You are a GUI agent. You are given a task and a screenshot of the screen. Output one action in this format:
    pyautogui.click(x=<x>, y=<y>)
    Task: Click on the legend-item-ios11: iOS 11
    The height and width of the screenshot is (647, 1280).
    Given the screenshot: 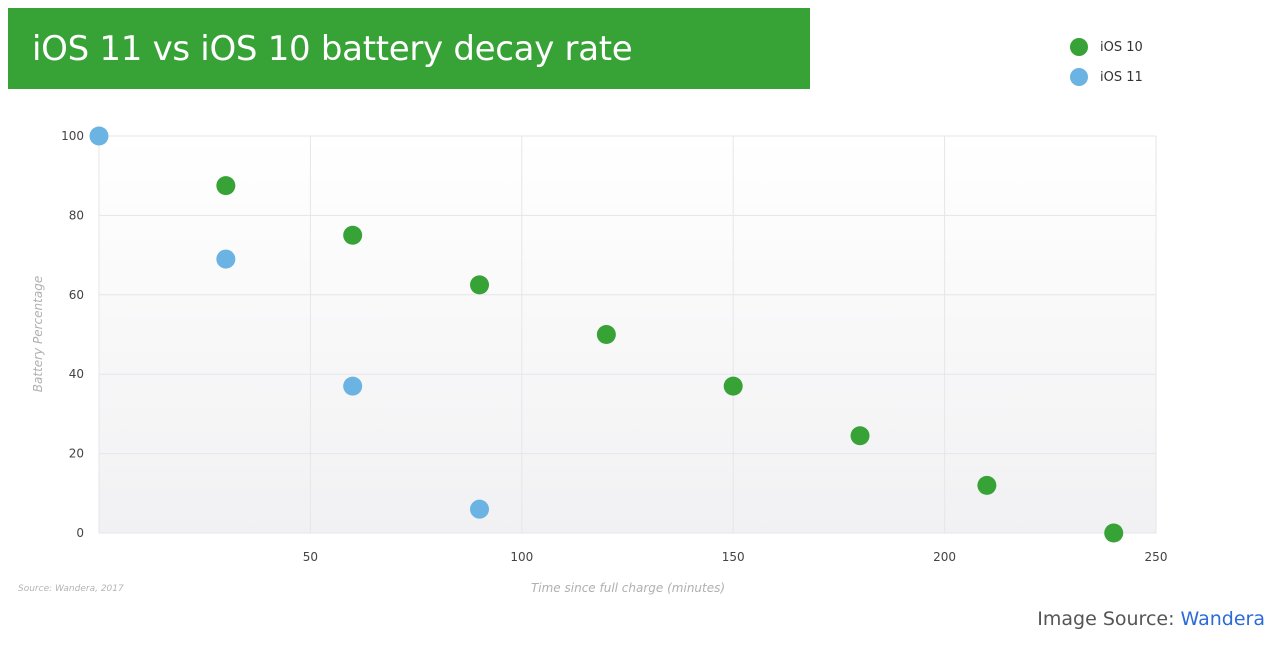 What is the action you would take?
    pyautogui.click(x=1106, y=77)
    